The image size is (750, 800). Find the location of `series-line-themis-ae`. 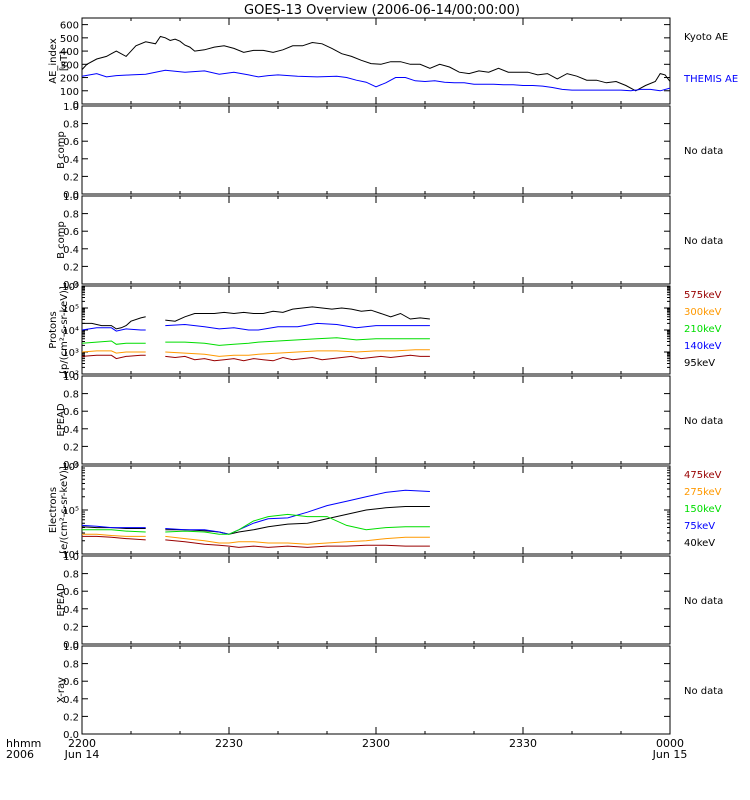

series-line-themis-ae is located at coordinates (376, 80).